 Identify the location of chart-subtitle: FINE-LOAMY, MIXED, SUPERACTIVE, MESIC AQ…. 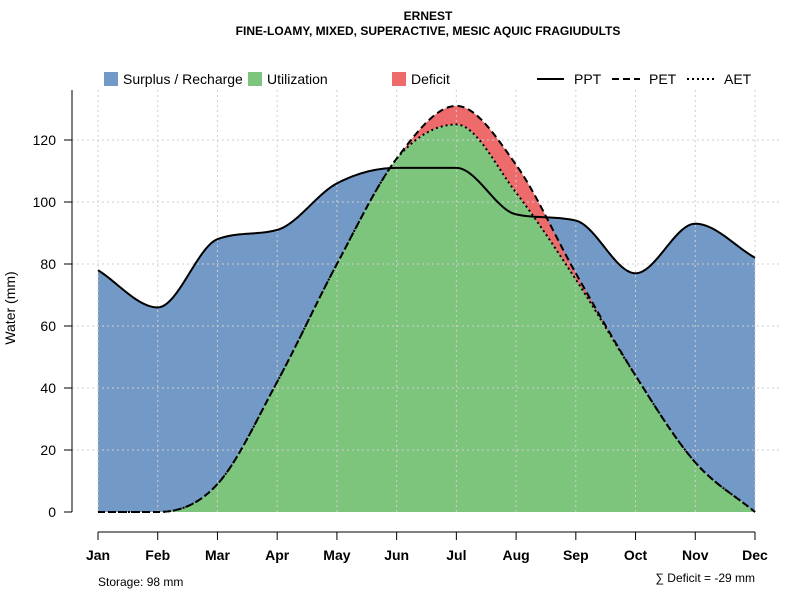
(428, 31).